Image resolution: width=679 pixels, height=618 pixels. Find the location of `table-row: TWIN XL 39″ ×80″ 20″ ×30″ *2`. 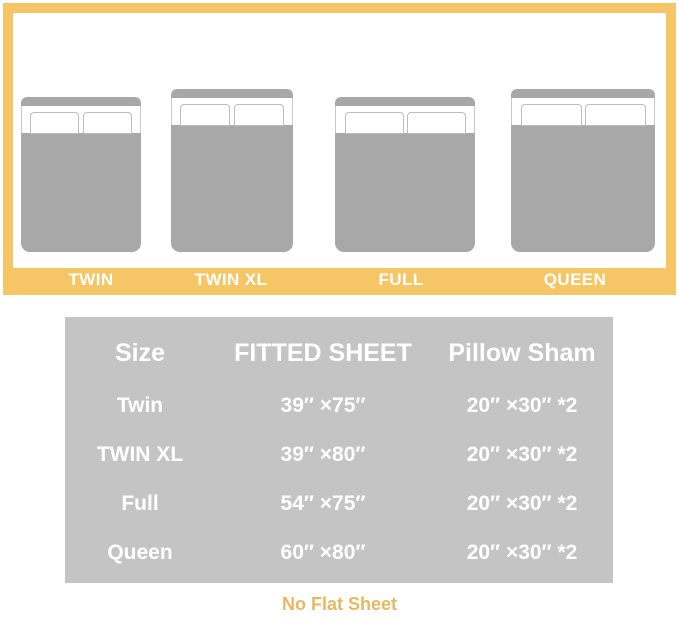

table-row: TWIN XL 39″ ×80″ 20″ ×30″ *2 is located at coordinates (339, 455).